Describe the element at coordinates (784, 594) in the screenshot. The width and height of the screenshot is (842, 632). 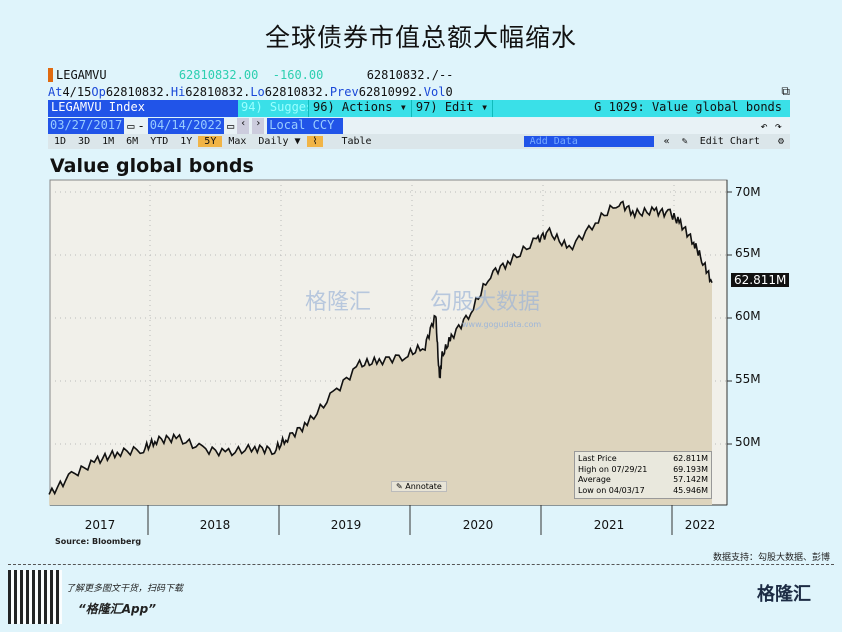
I see `brand-logo: 格隆汇` at that location.